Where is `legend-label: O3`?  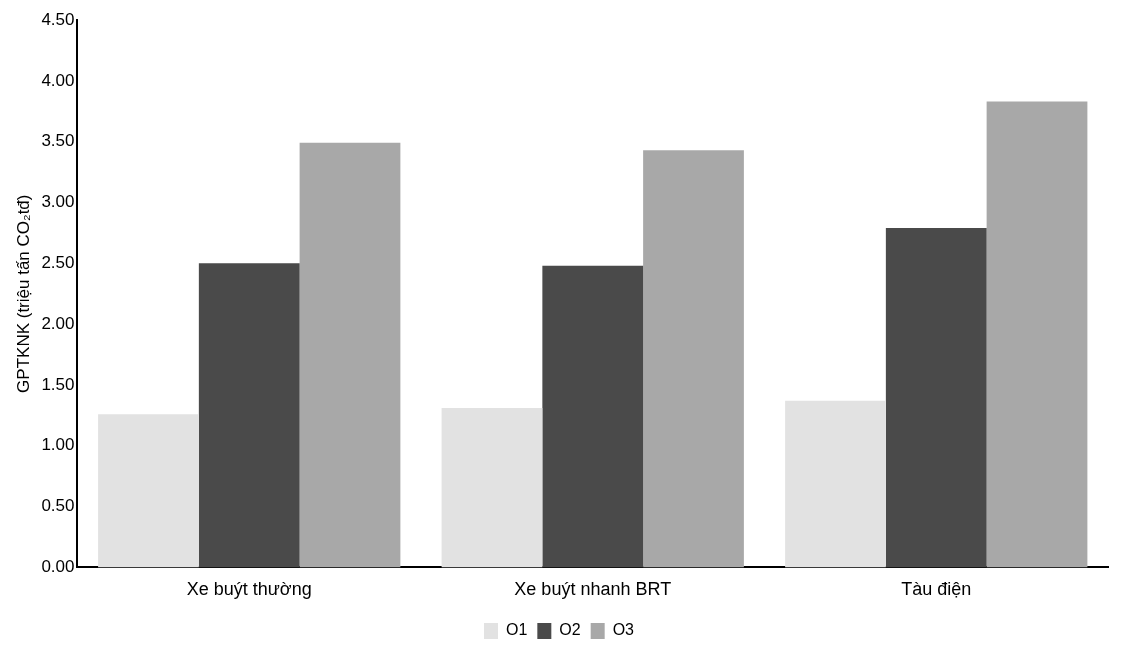 legend-label: O3 is located at coordinates (623, 630).